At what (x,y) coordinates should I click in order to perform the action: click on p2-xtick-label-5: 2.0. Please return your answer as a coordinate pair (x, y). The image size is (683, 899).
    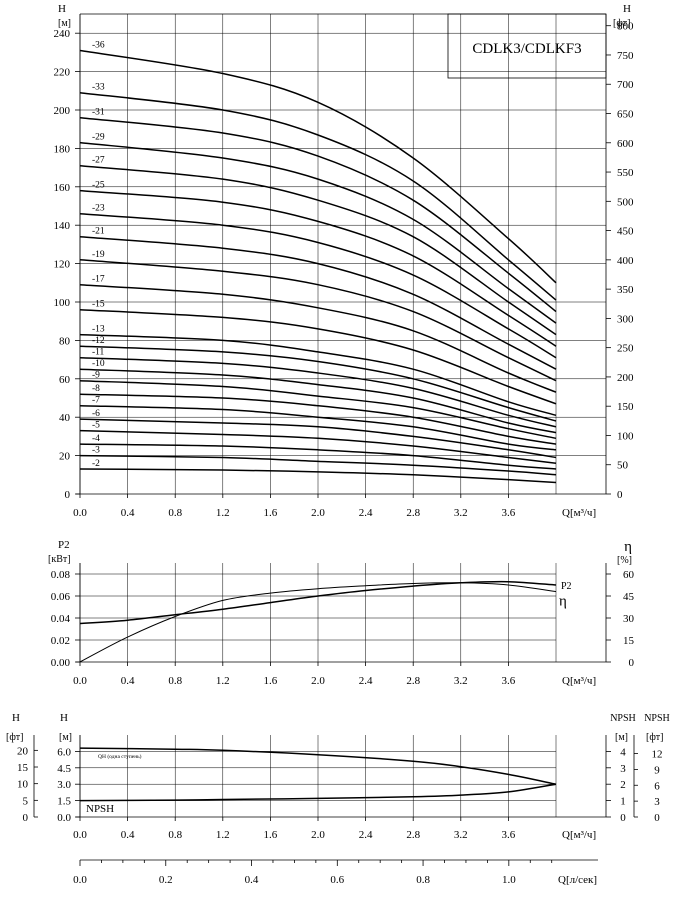
    Looking at the image, I should click on (318, 681).